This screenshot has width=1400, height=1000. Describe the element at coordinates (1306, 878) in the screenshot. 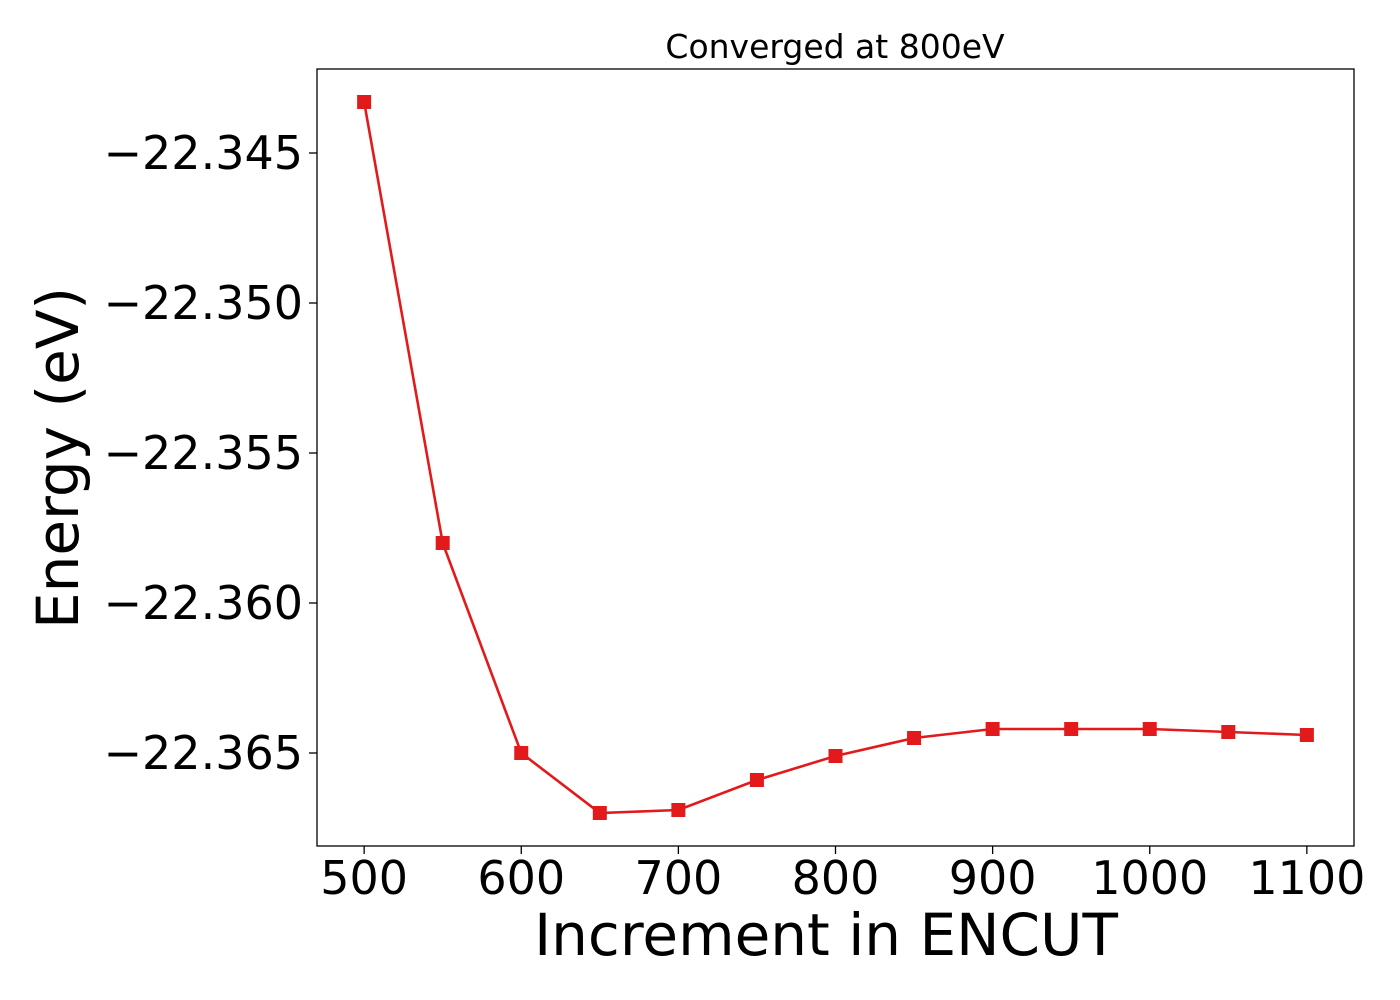

I see `x-tick-label: 1100` at that location.